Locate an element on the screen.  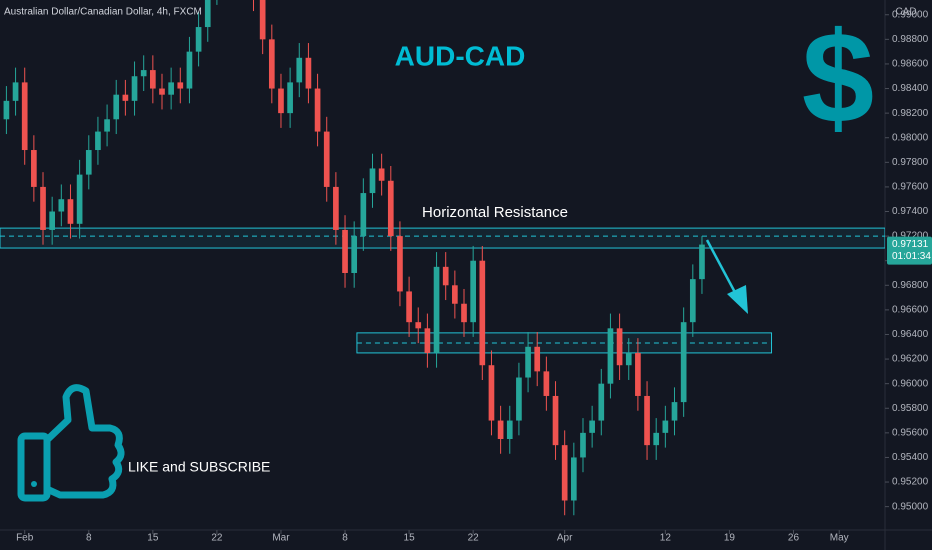
y-tick-label: 0.96800 is located at coordinates (910, 285).